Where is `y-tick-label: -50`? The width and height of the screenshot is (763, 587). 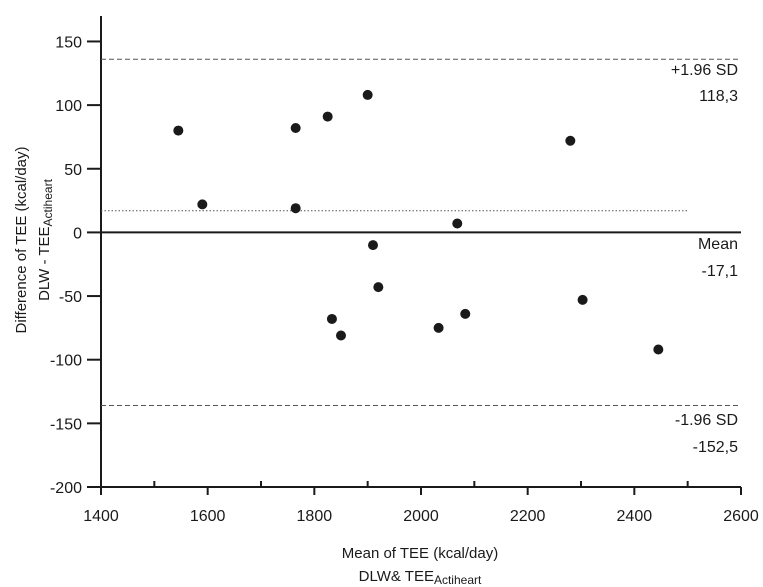
y-tick-label: -50 is located at coordinates (70, 297).